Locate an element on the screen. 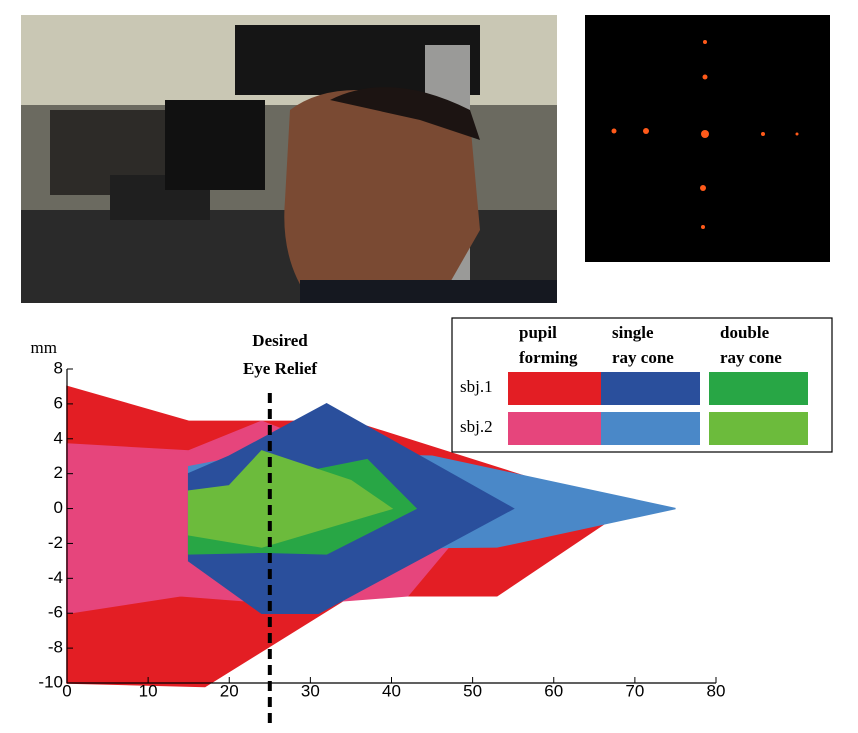 This screenshot has width=858, height=733. x-tick-label: 70 is located at coordinates (634, 690).